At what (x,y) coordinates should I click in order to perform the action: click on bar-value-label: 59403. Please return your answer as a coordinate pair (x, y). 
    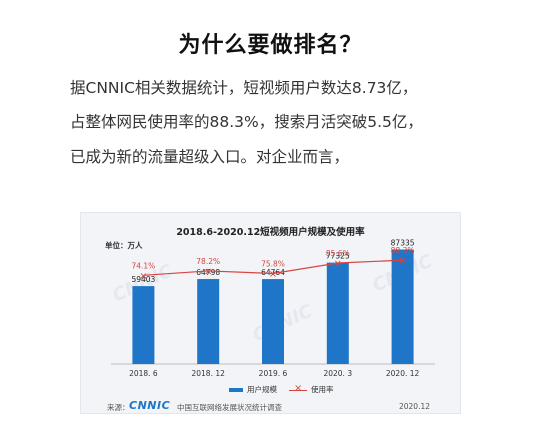
    Looking at the image, I should click on (143, 279).